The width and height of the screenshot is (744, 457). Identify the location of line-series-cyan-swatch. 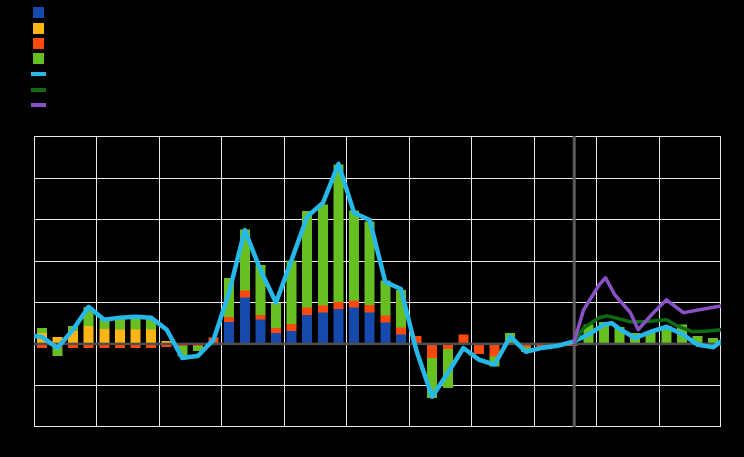
(38, 74).